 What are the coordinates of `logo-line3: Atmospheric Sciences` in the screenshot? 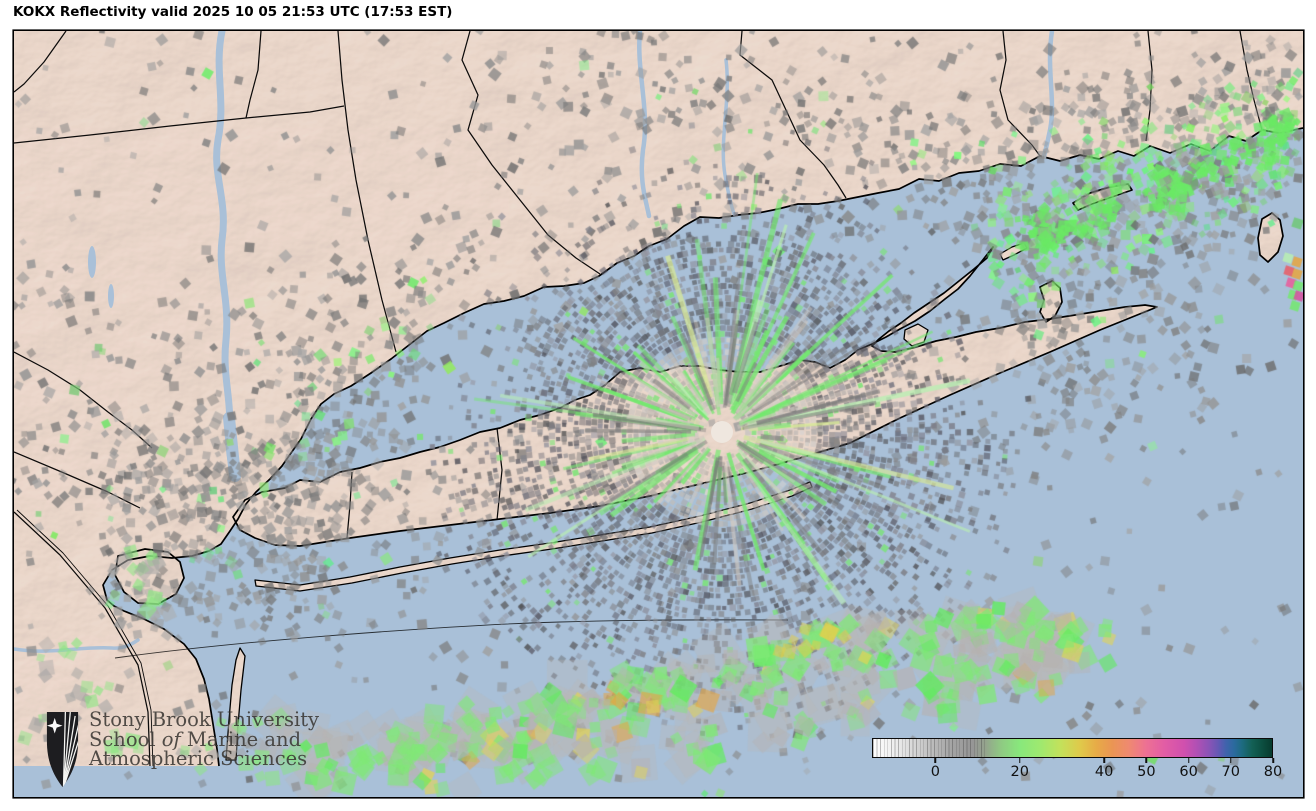 It's located at (198, 758).